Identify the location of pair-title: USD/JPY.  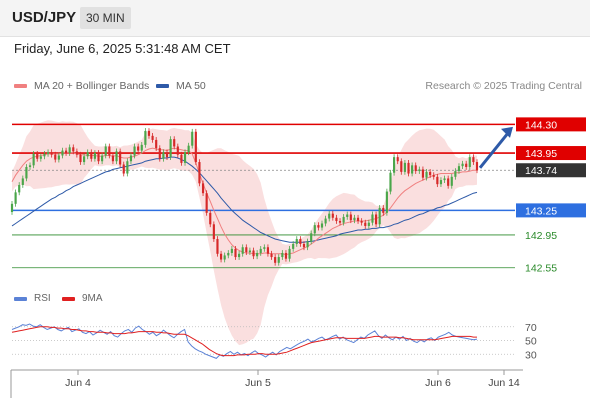
(44, 17).